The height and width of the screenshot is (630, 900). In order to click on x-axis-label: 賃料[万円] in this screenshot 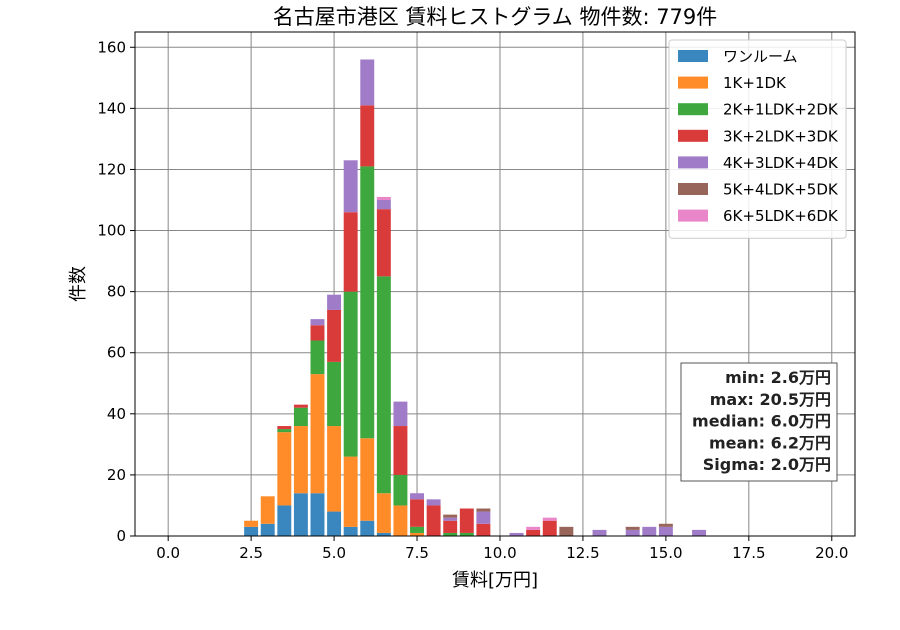, I will do `click(495, 580)`.